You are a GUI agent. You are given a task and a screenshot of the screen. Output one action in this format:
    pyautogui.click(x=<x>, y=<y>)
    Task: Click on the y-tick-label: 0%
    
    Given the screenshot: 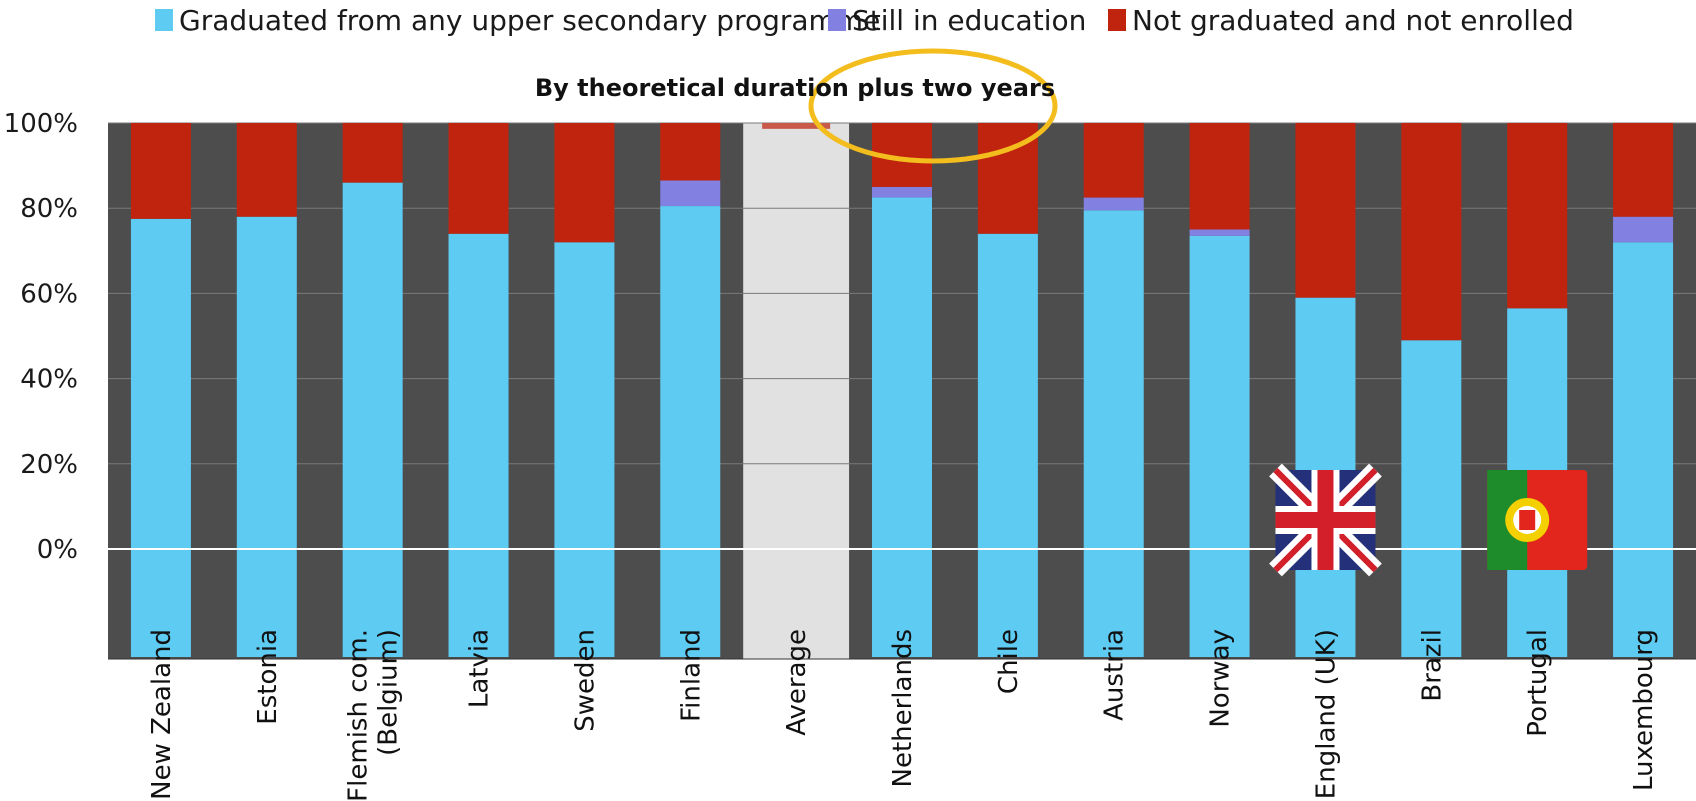 What is the action you would take?
    pyautogui.click(x=57, y=550)
    